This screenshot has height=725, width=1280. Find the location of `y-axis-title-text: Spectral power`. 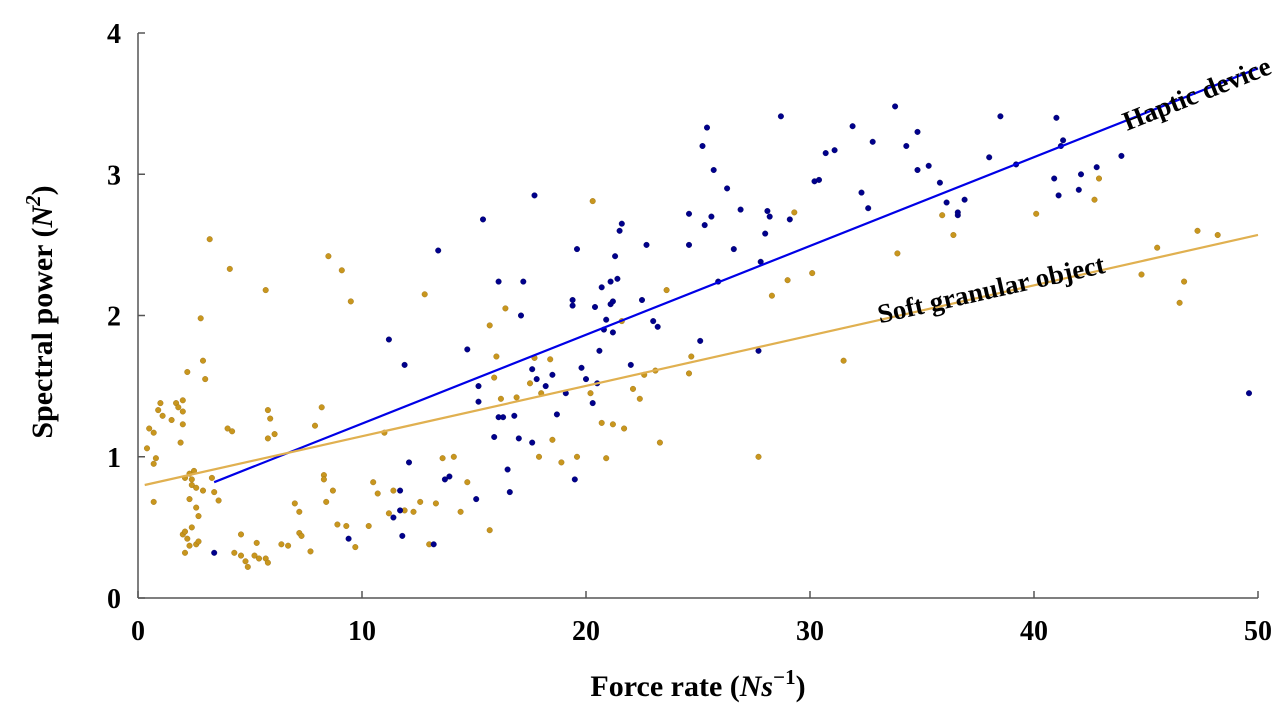

y-axis-title-text: Spectral power is located at coordinates (42, 342).